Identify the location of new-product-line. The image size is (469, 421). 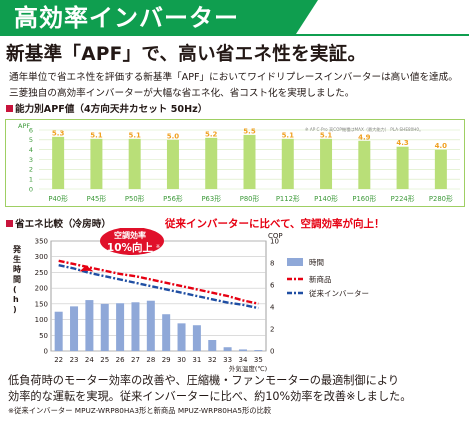
(158, 282).